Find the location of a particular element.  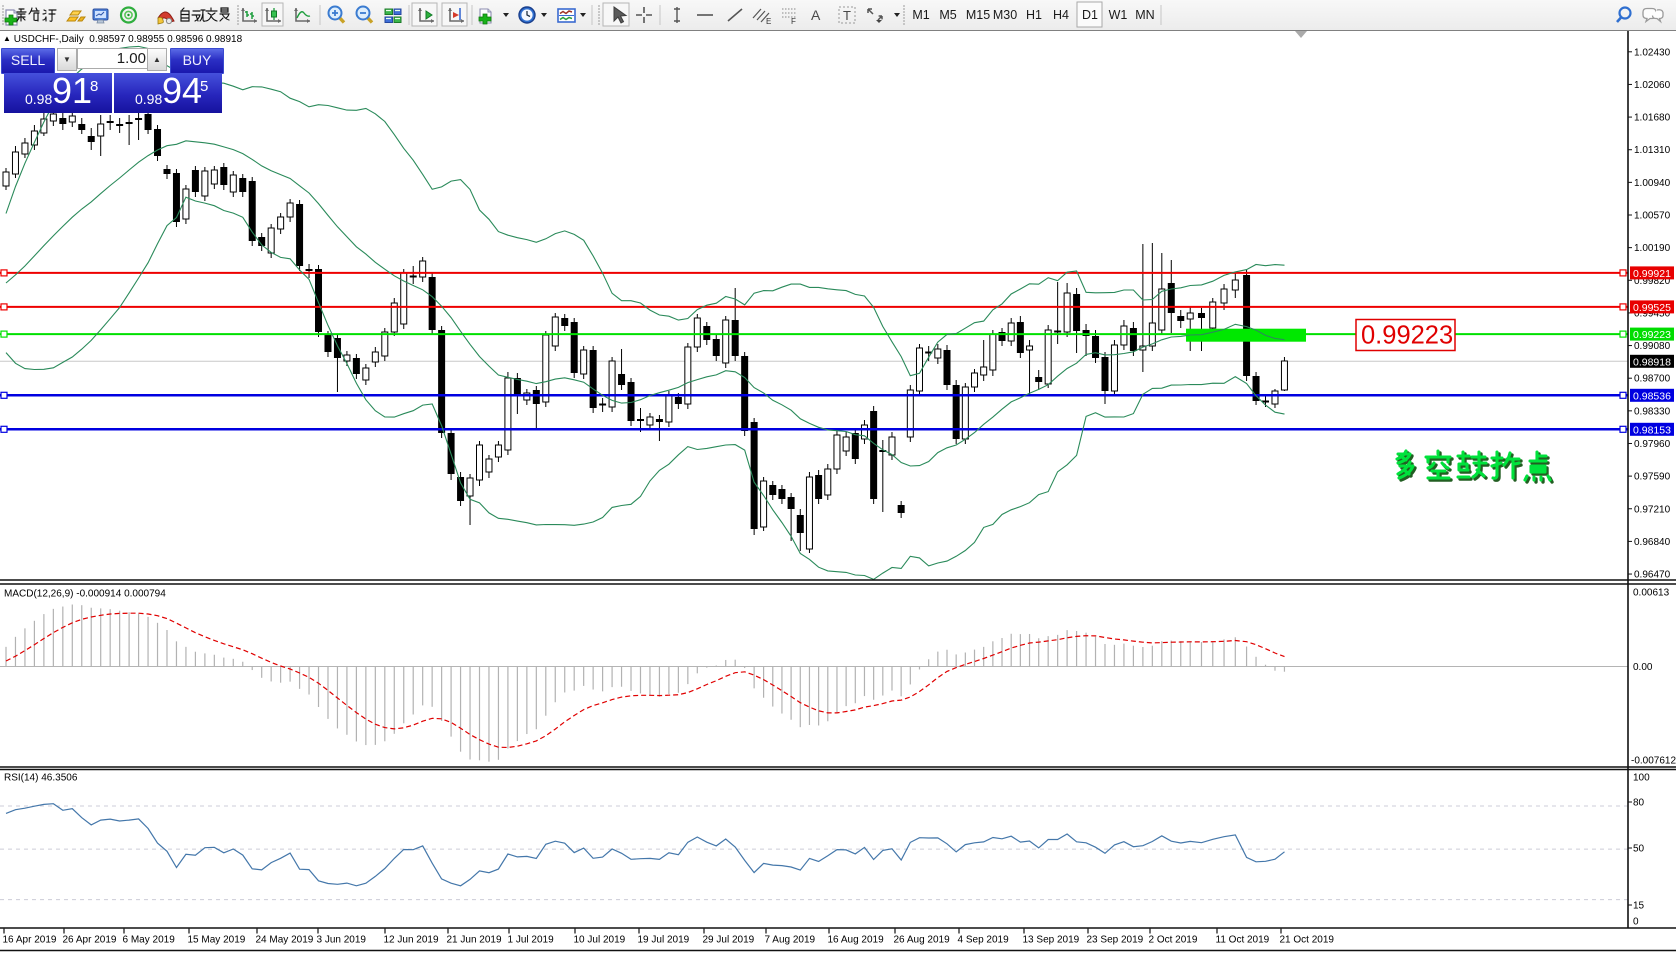

svg-text: MN is located at coordinates (1144, 15).